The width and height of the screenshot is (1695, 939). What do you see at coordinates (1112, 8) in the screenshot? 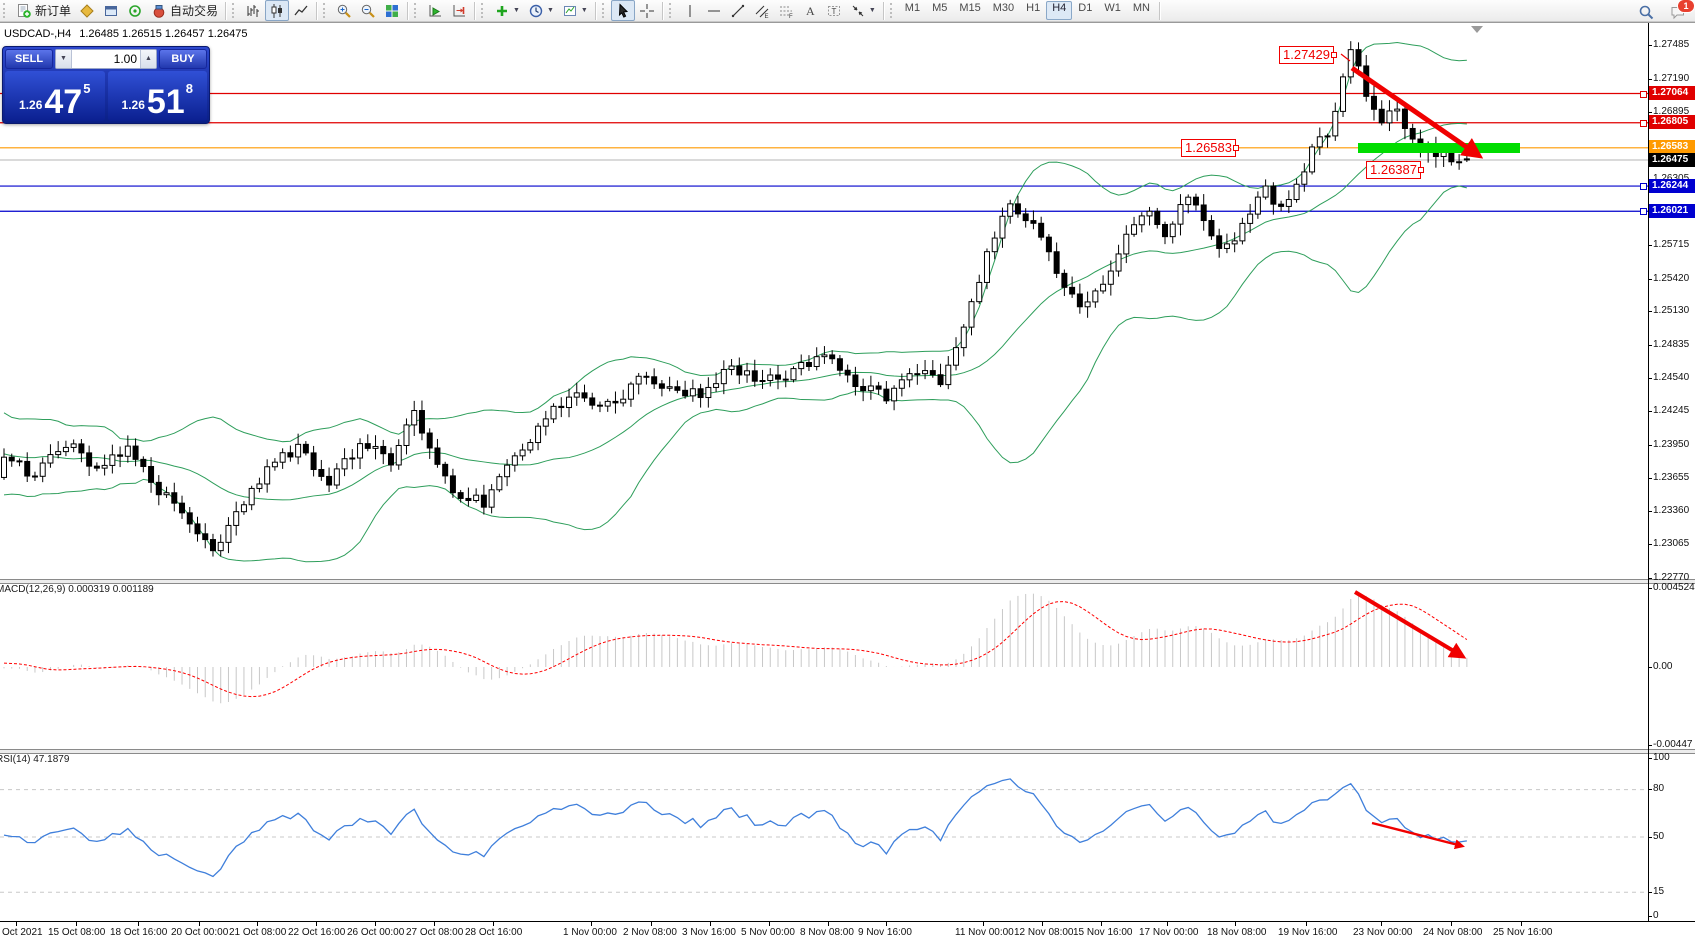
I see `timeframe-w1-button: W1` at bounding box center [1112, 8].